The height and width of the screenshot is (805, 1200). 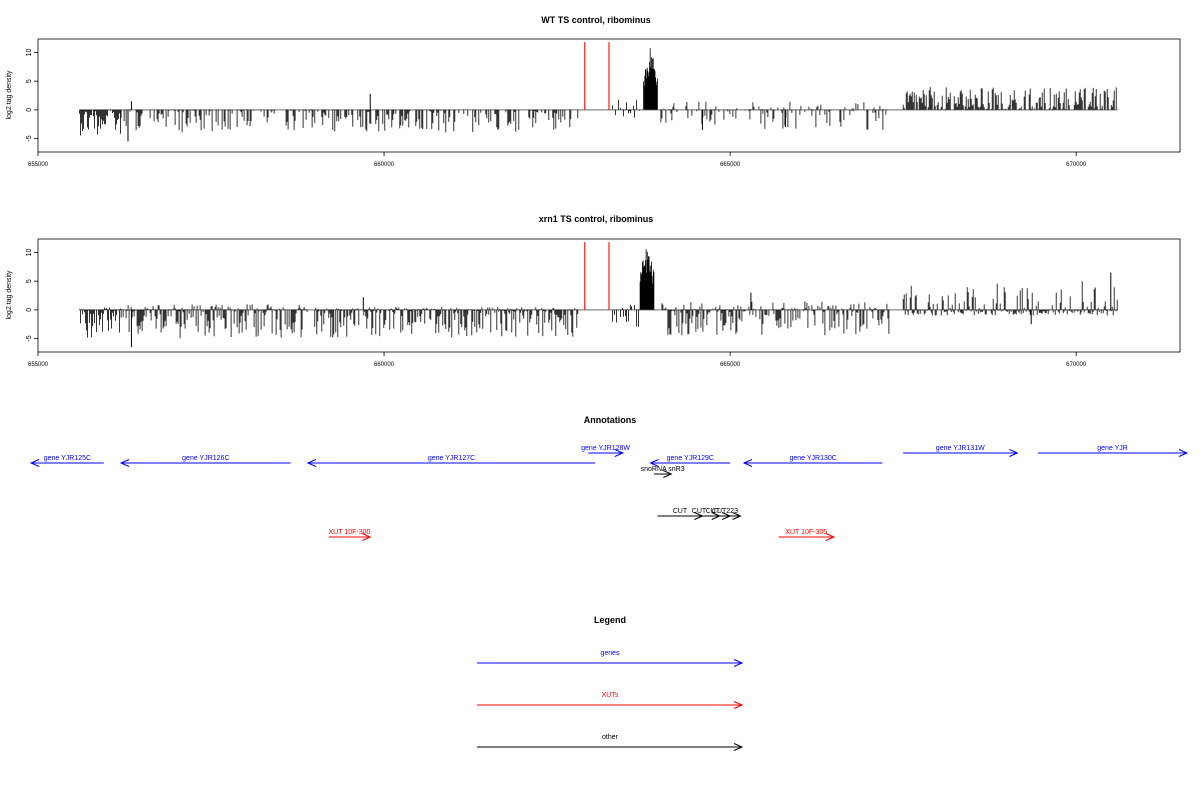 I want to click on annotation-feature: gene YJR130C, so click(x=812, y=461).